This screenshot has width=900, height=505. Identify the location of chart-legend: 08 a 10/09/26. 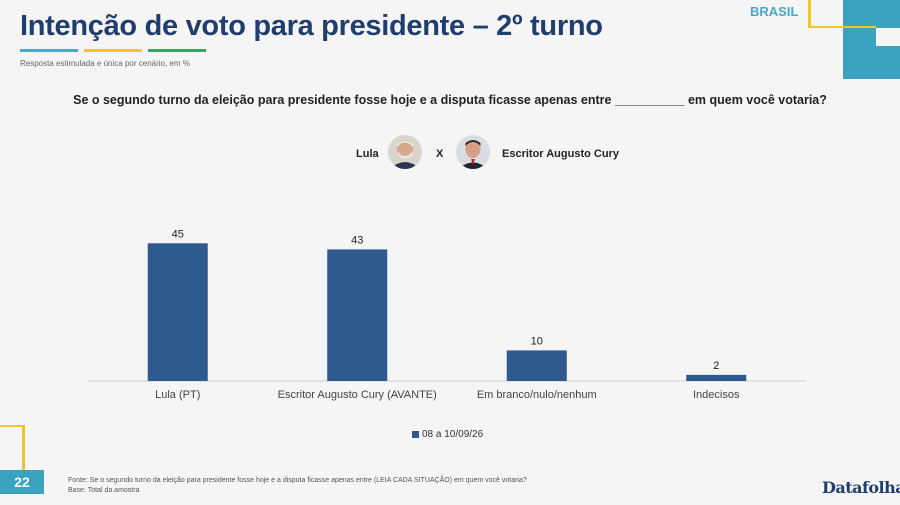
(447, 434).